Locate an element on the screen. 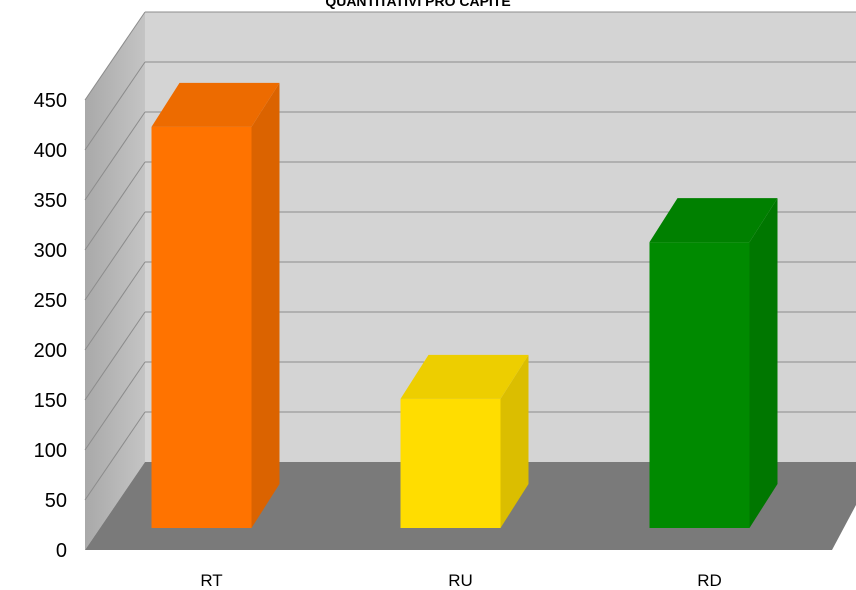 The image size is (856, 590). y-tick-label: 400 is located at coordinates (50, 151).